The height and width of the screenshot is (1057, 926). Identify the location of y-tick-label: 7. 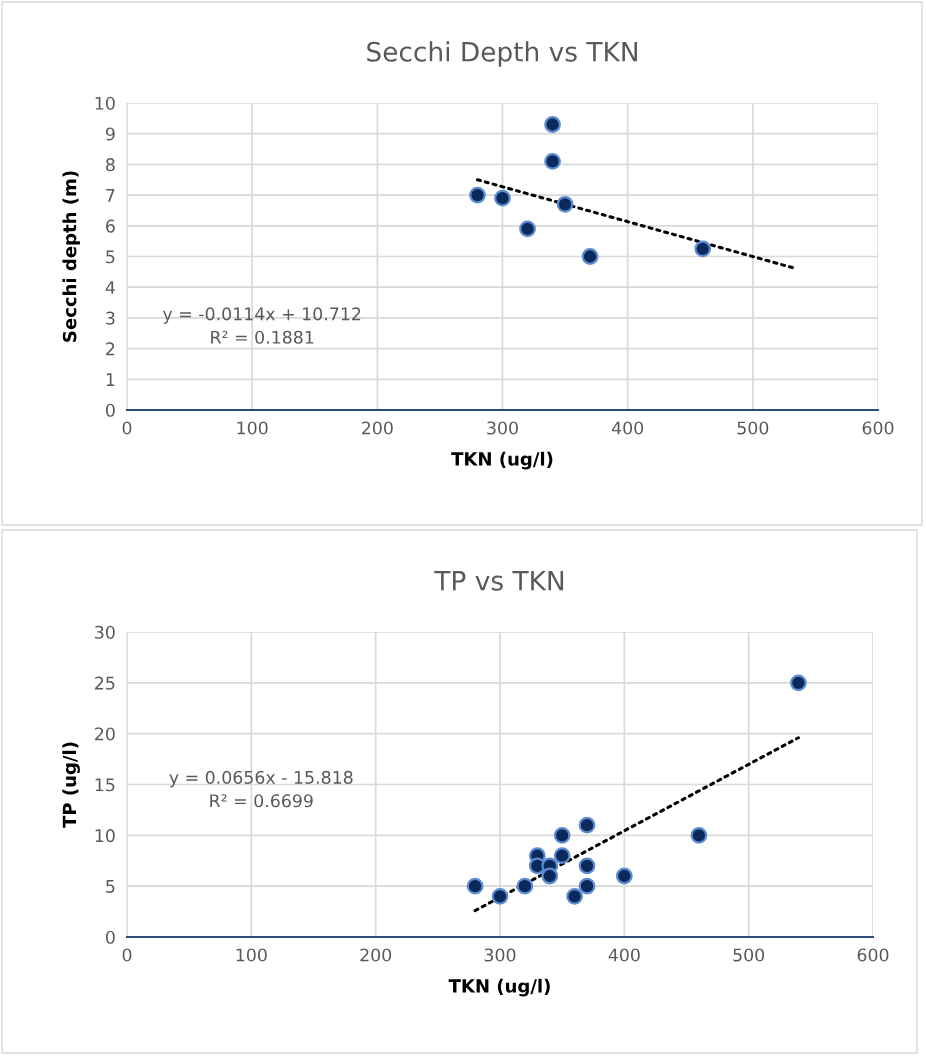
(110, 195).